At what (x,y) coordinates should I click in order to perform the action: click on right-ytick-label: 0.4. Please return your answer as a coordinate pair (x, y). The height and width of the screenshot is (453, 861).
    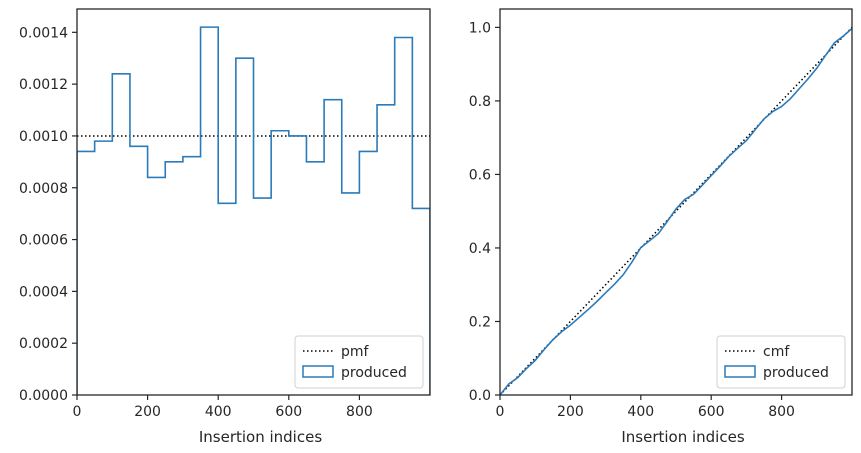
    Looking at the image, I should click on (480, 249).